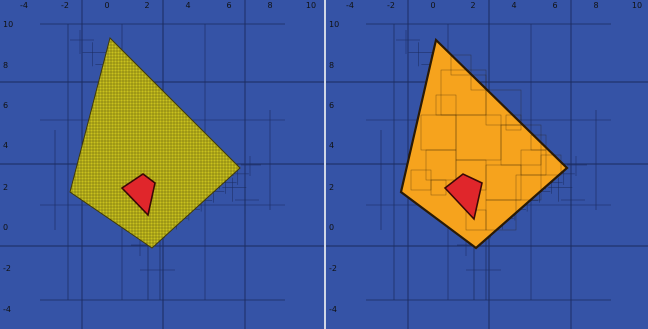 The image size is (648, 329). Describe the element at coordinates (168, 5) in the screenshot. I see `left-x-tick-labels: -4 -2 0 2 4 6 8 10` at that location.